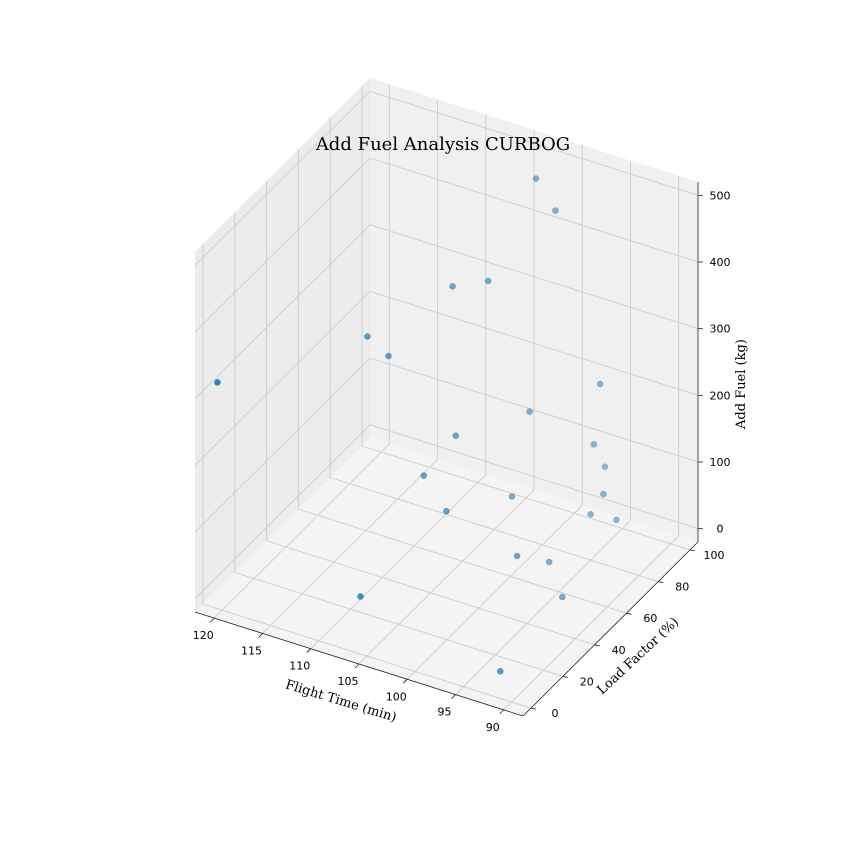 The height and width of the screenshot is (864, 864). I want to click on z-tick-label: 100, so click(720, 462).